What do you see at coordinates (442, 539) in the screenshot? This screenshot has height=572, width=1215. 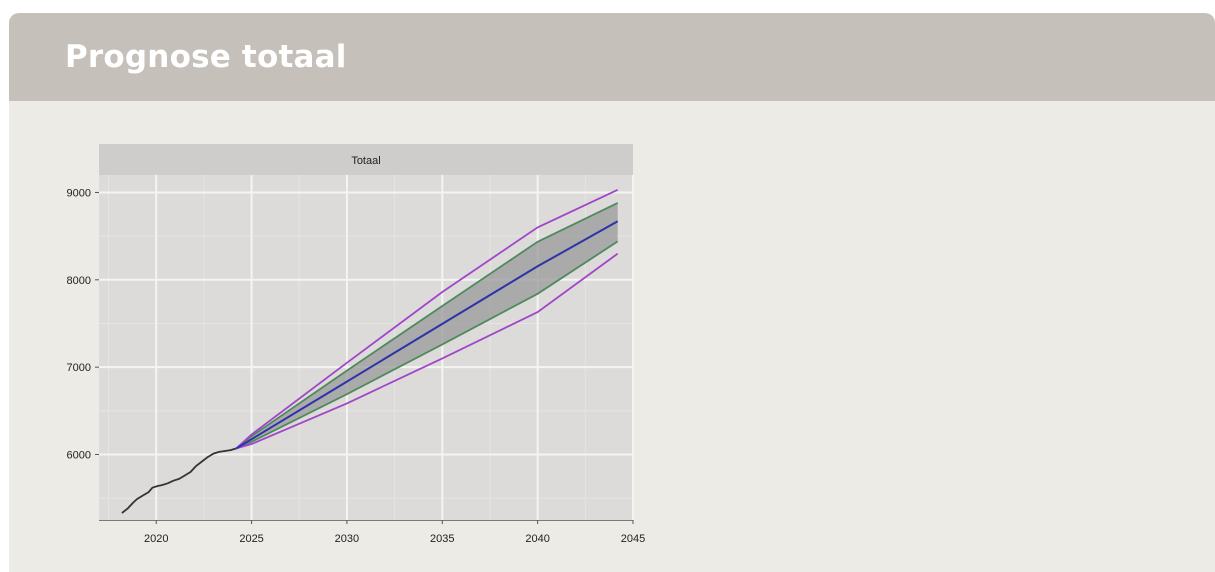 I see `x-tick-label: 2035` at bounding box center [442, 539].